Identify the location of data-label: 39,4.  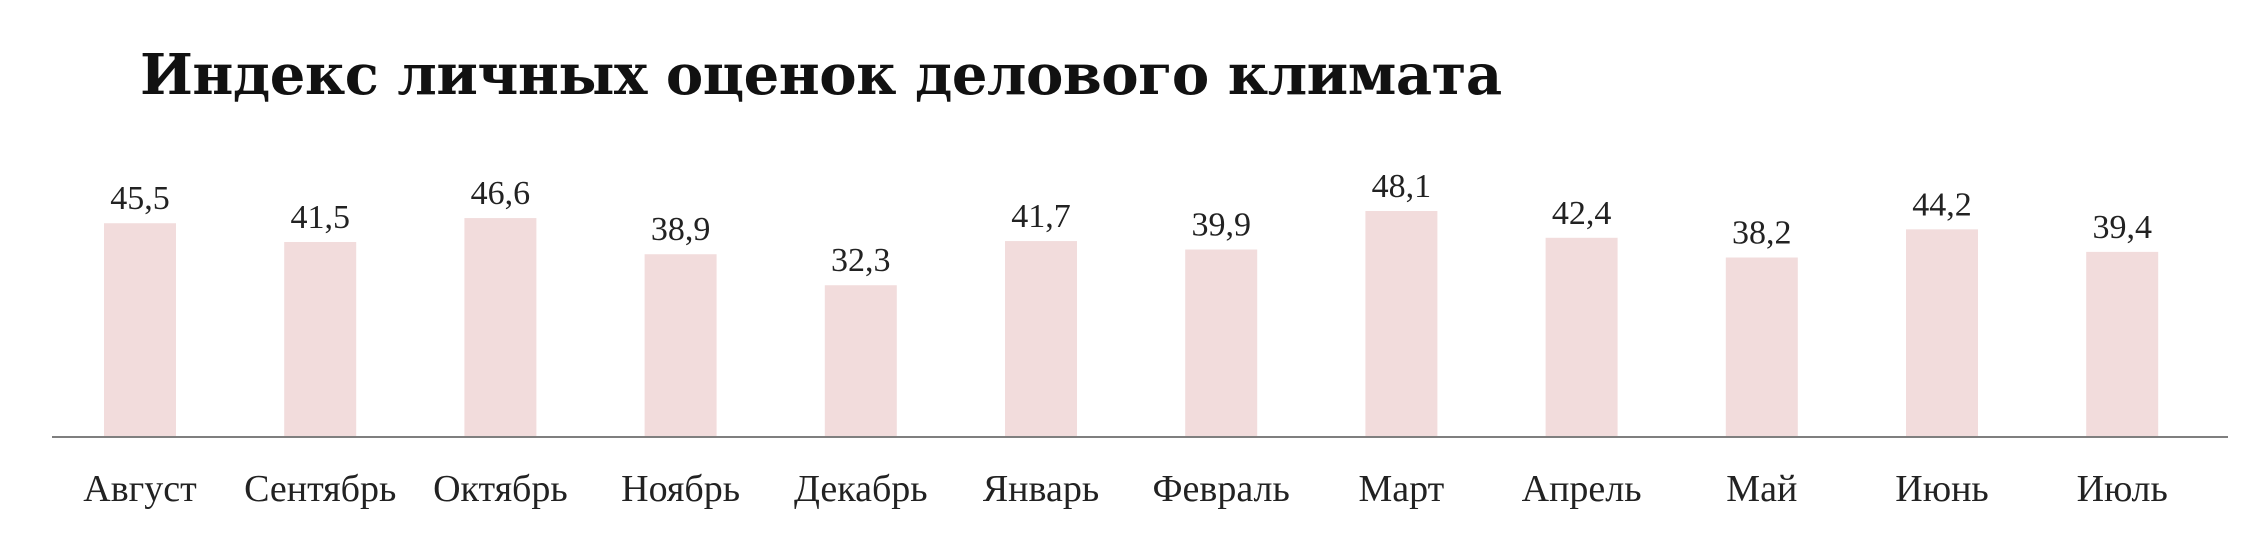
(2122, 227).